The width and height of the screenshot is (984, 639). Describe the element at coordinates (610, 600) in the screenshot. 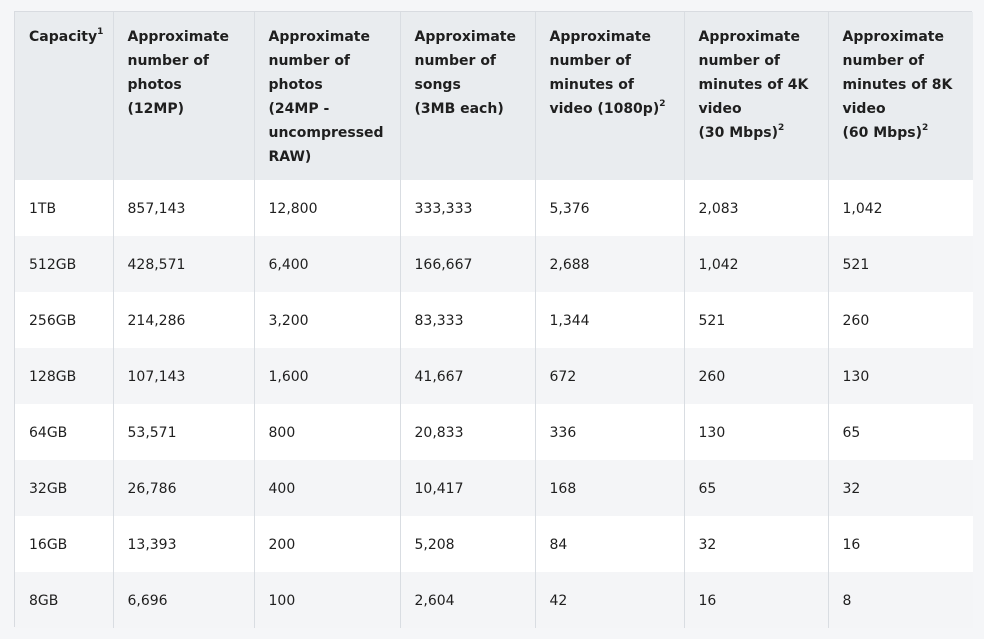

I see `video-1080p-cell: 42` at that location.